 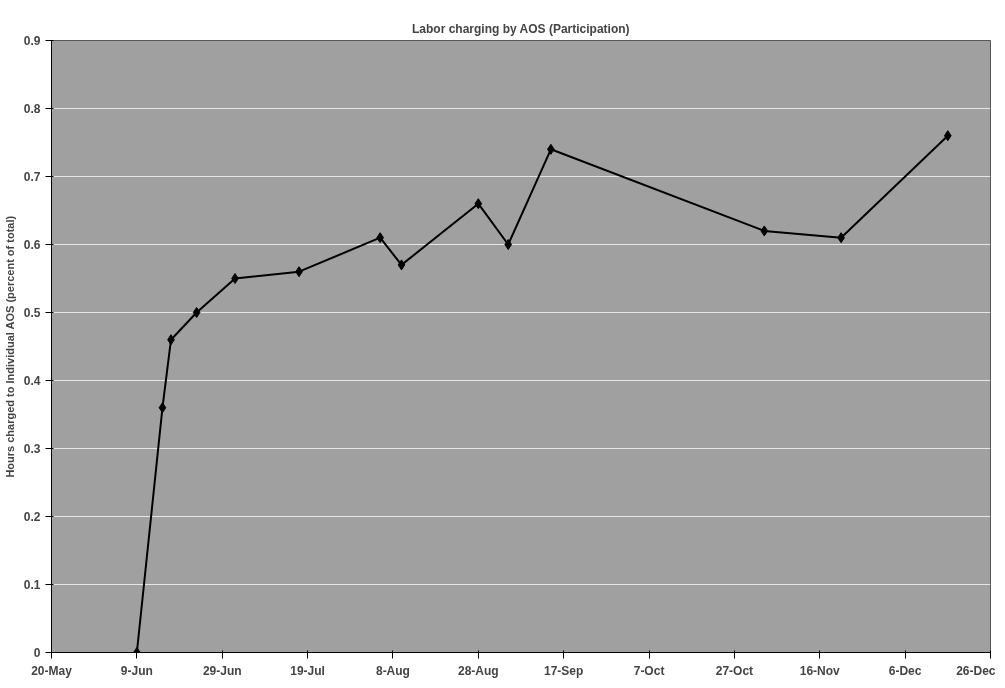 What do you see at coordinates (32, 41) in the screenshot?
I see `y-tick-label: 0.9` at bounding box center [32, 41].